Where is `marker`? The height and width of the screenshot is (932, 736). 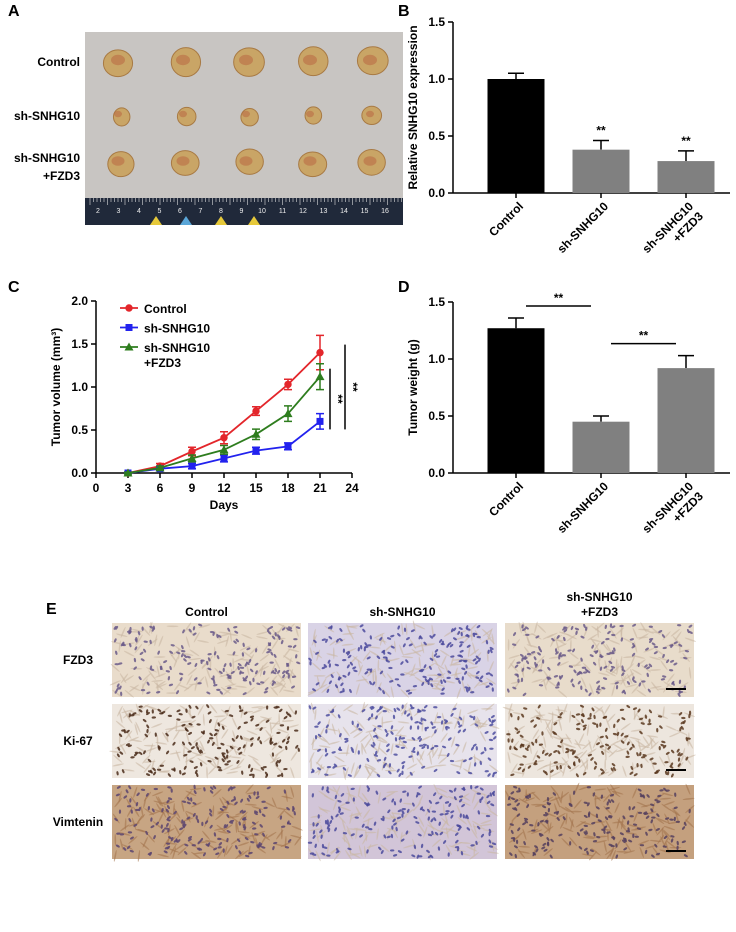
marker is located at coordinates (224, 449).